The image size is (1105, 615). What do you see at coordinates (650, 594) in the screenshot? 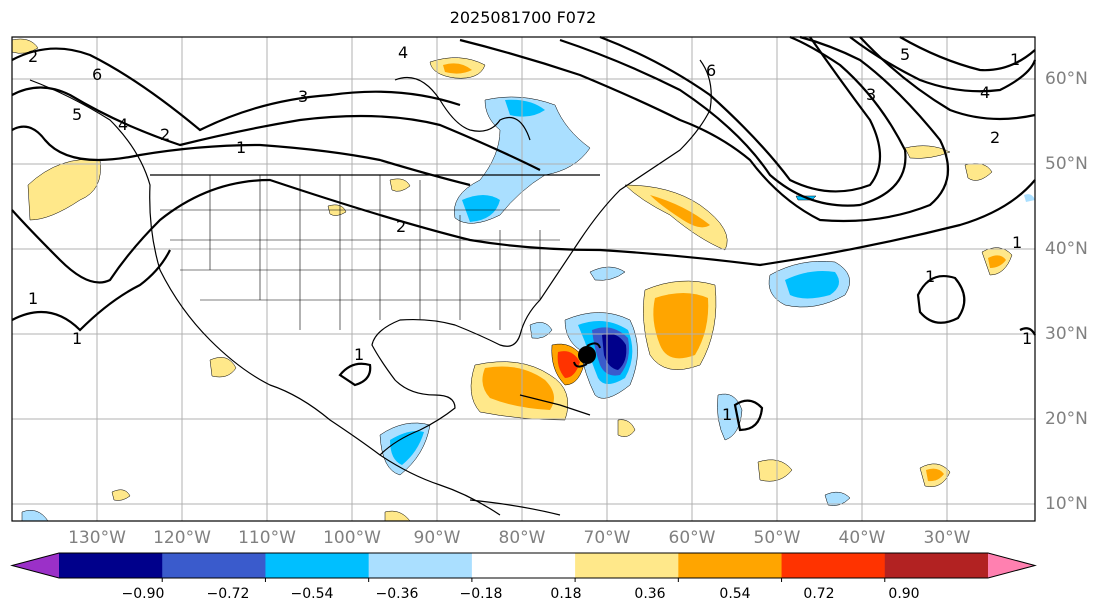
I see `colorbar-tick-label: 0.36` at bounding box center [650, 594].